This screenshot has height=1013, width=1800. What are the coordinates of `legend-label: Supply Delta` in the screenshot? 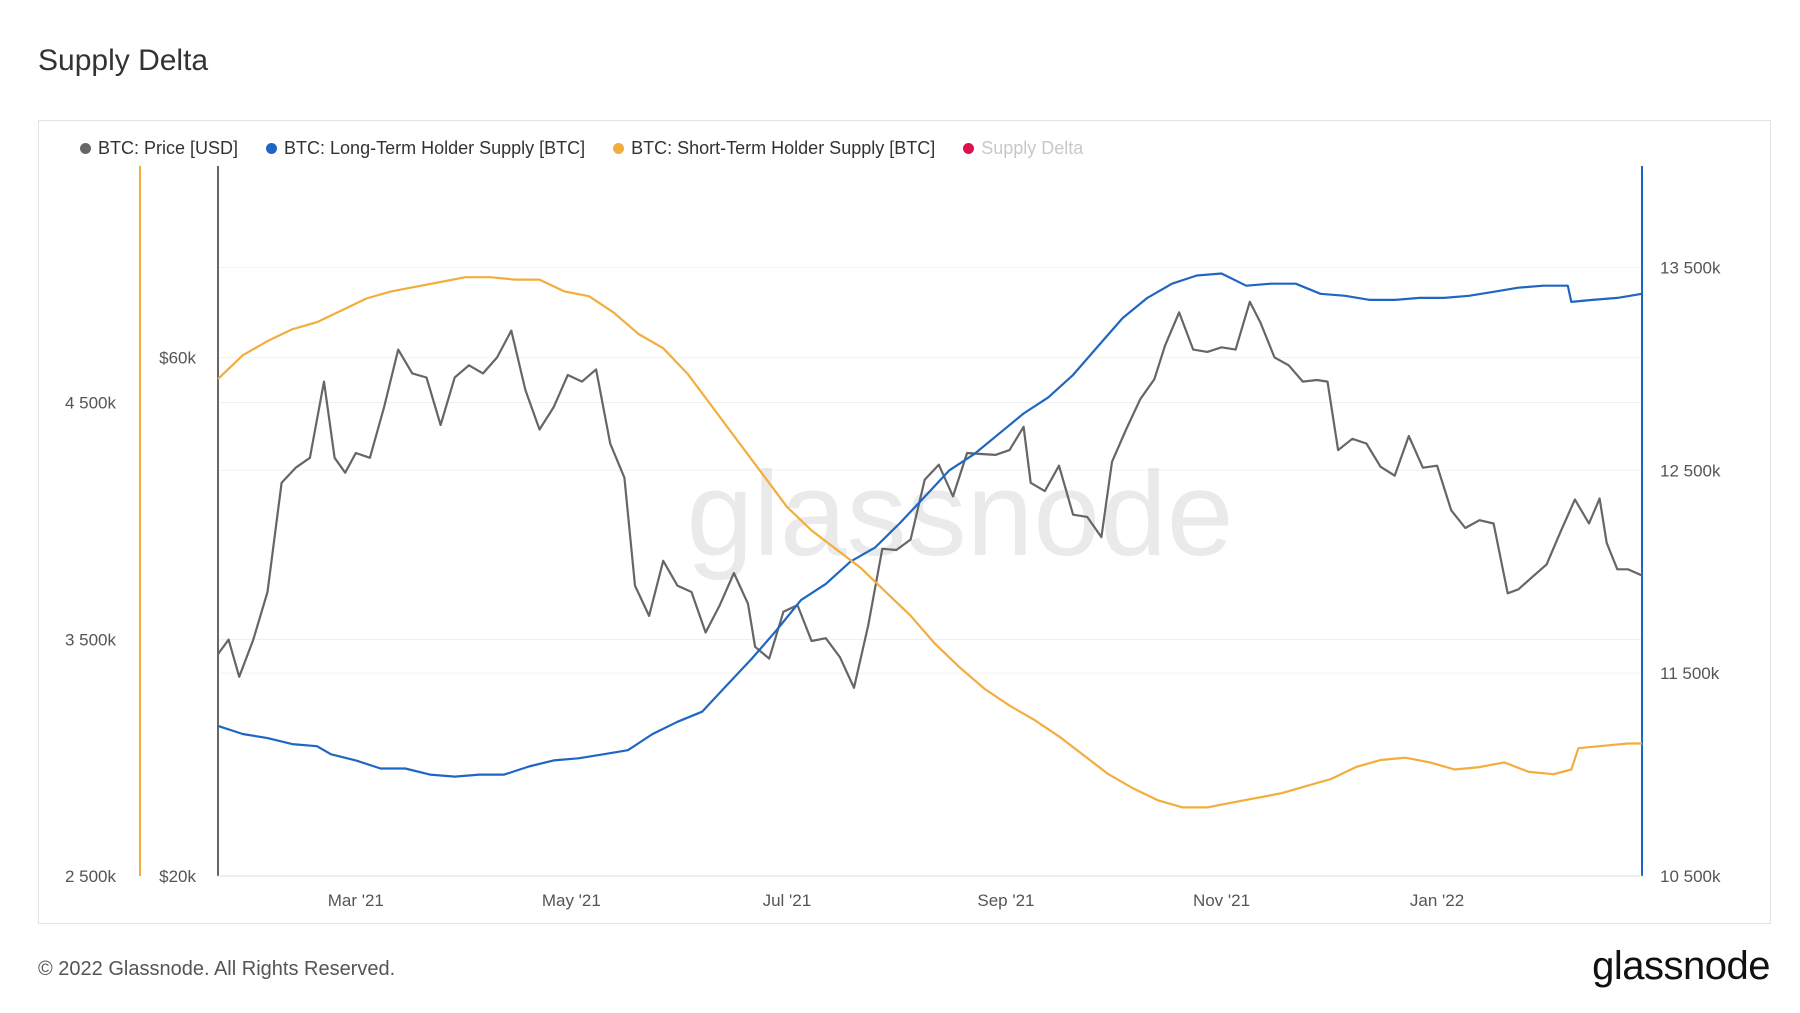 It's located at (1032, 148).